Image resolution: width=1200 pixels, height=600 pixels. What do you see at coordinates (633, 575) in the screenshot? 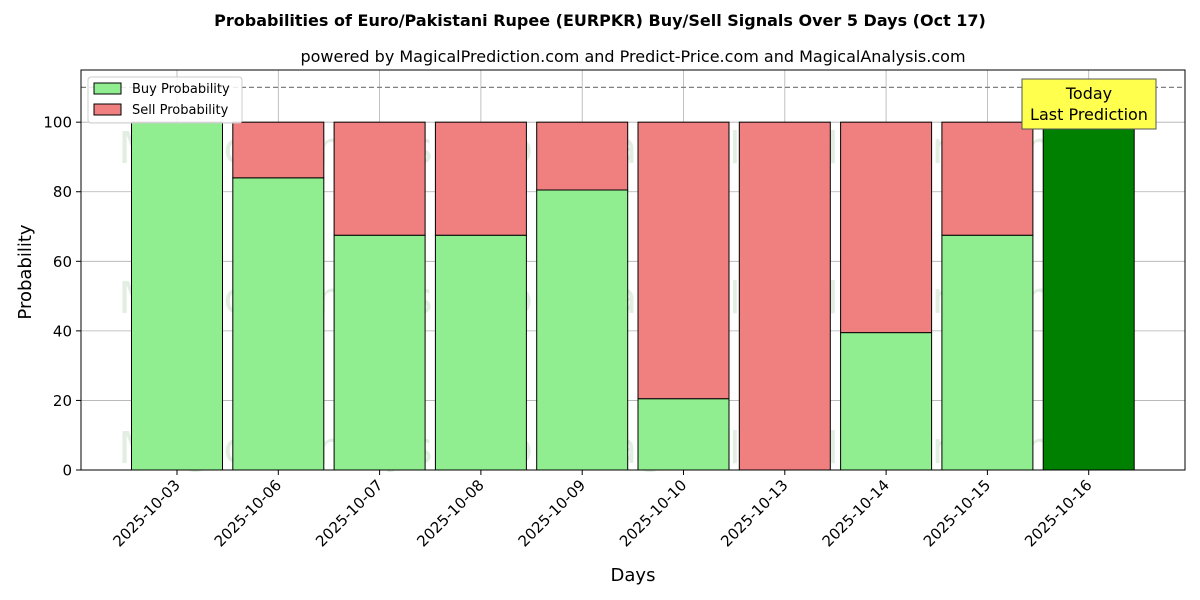
I see `x-axis-label: Days` at bounding box center [633, 575].